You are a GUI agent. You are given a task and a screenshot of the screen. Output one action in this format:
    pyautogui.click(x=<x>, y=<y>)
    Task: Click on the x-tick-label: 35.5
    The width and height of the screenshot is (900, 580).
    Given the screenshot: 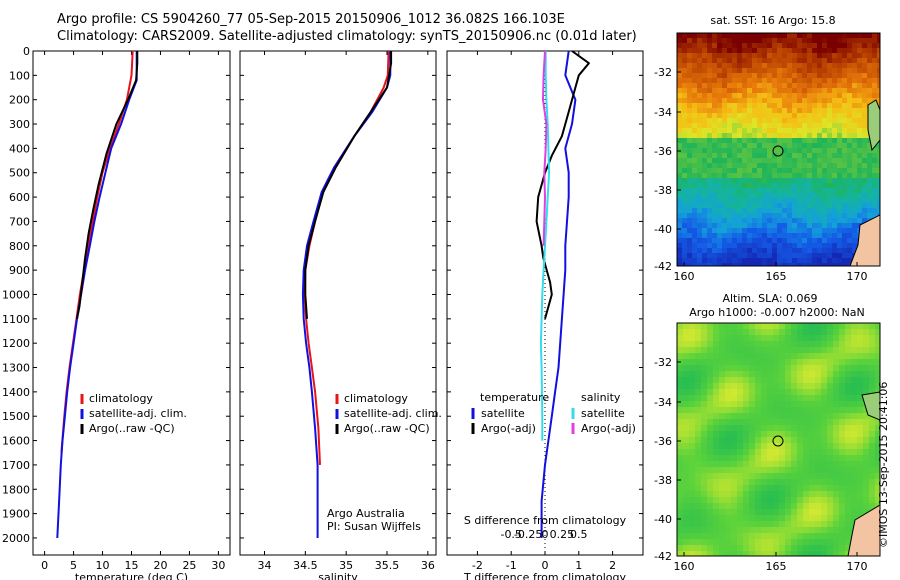 What is the action you would take?
    pyautogui.click(x=387, y=565)
    